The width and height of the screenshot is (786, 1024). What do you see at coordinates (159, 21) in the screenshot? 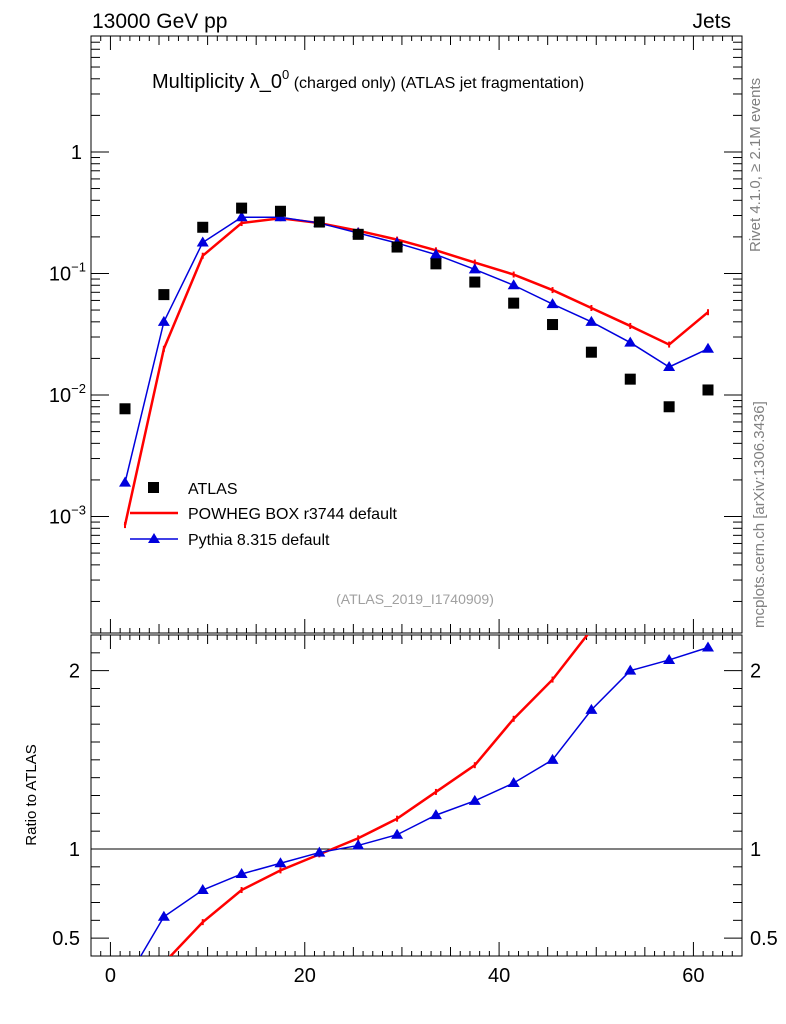
I see `energy-label: 13000 GeV pp` at bounding box center [159, 21].